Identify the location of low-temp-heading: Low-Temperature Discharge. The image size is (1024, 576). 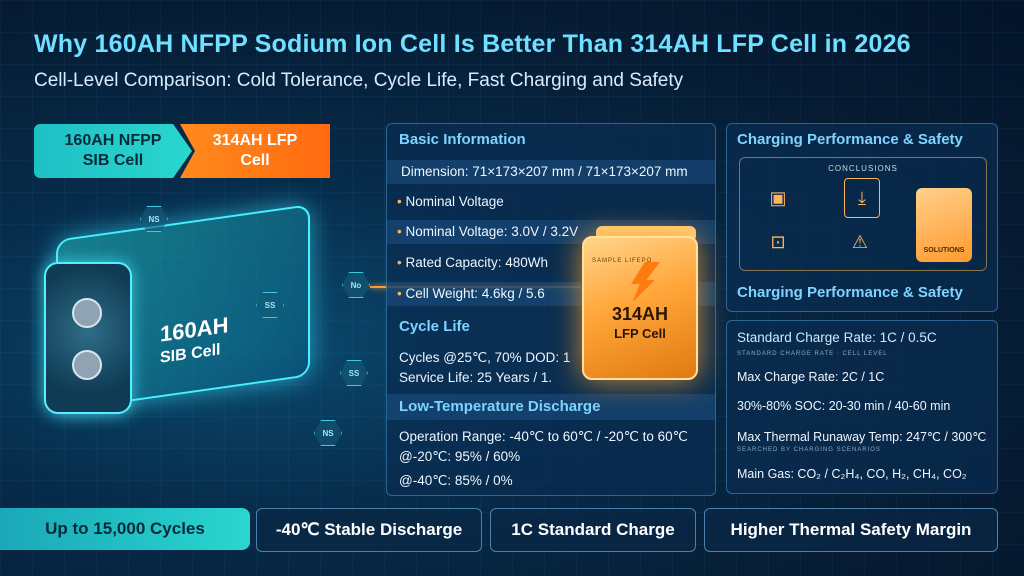
(500, 406).